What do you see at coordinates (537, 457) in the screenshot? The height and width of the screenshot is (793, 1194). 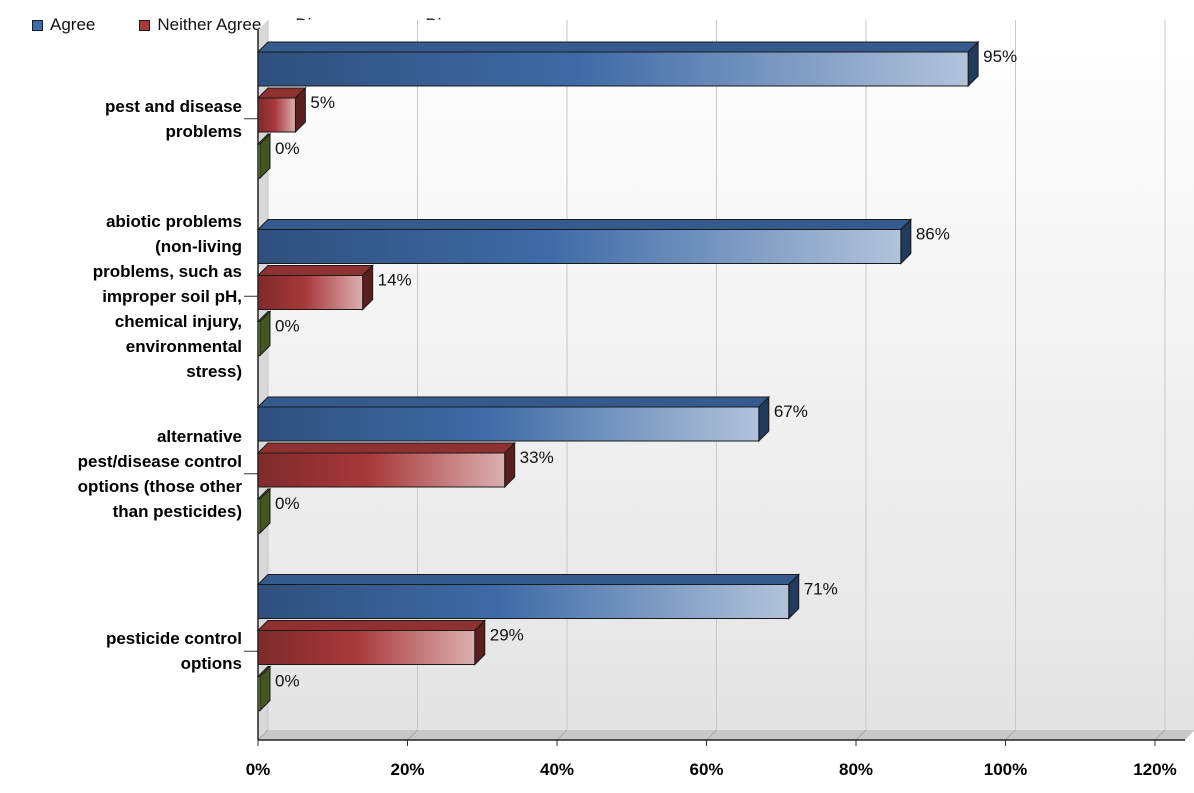 I see `data-label: 33%` at bounding box center [537, 457].